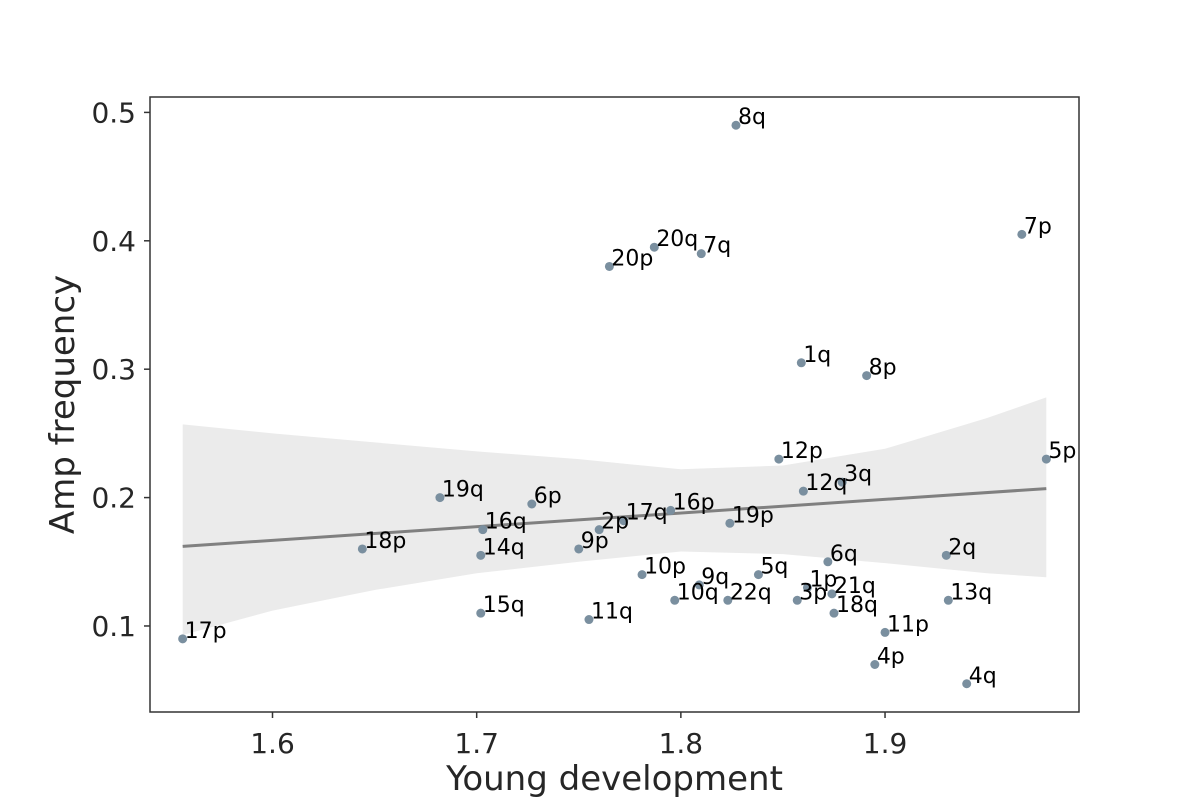 The width and height of the screenshot is (1200, 800). I want to click on y-axis-title: Amp frequency, so click(63, 404).